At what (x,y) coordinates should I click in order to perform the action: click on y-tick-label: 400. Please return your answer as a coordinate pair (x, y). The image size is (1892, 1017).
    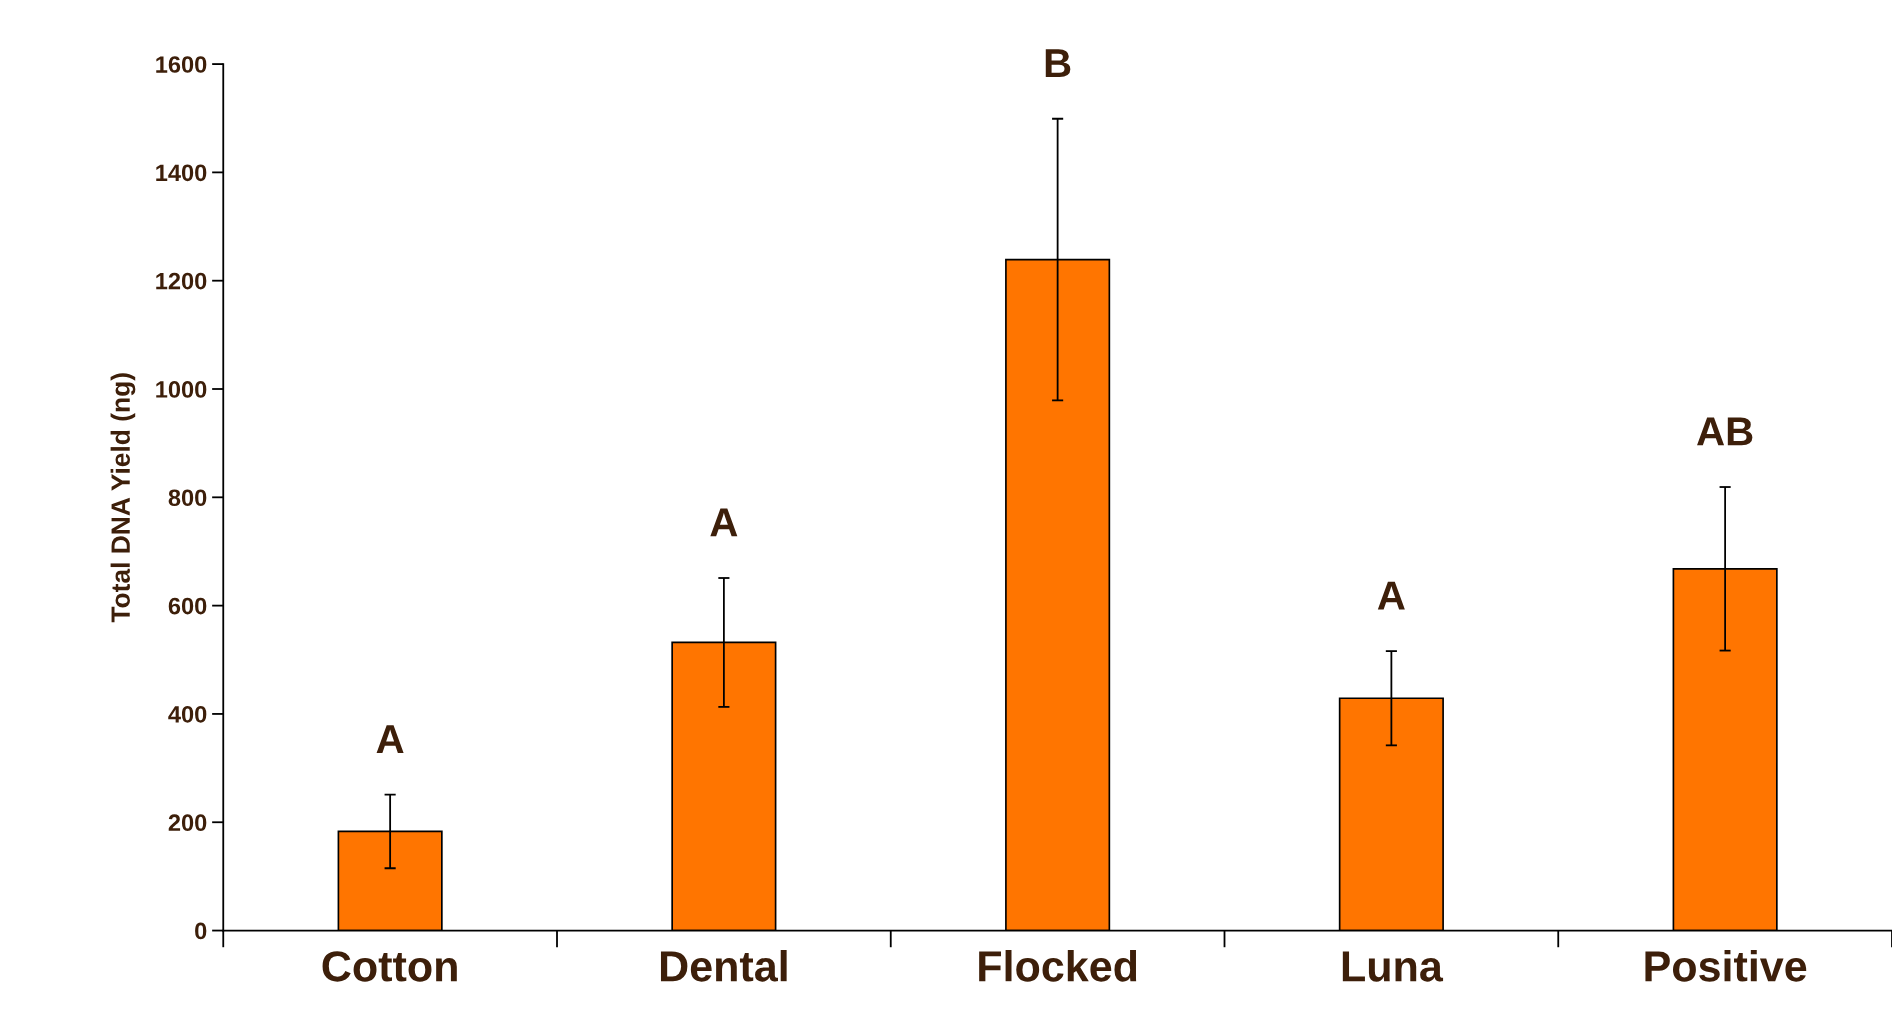
    Looking at the image, I should click on (187, 714).